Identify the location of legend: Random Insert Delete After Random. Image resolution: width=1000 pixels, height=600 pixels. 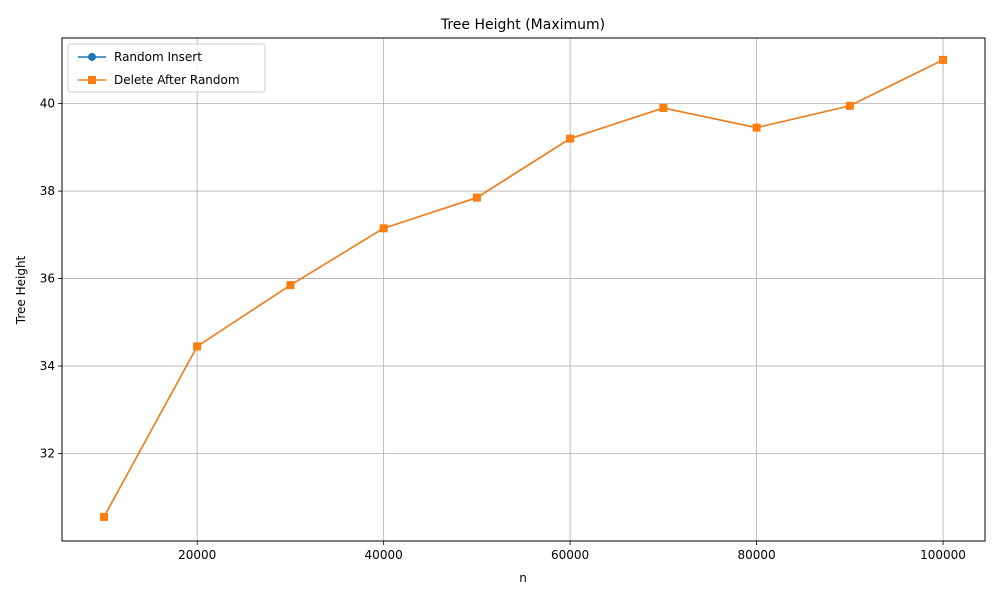
(166, 68).